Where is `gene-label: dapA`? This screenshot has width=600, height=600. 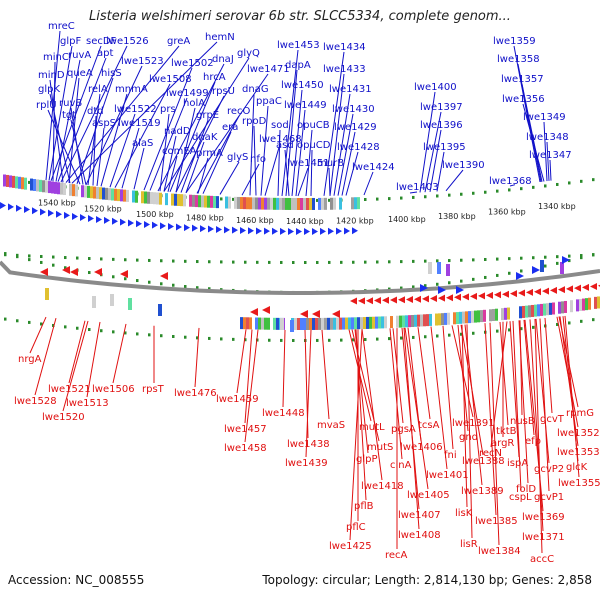 gene-label: dapA is located at coordinates (298, 65).